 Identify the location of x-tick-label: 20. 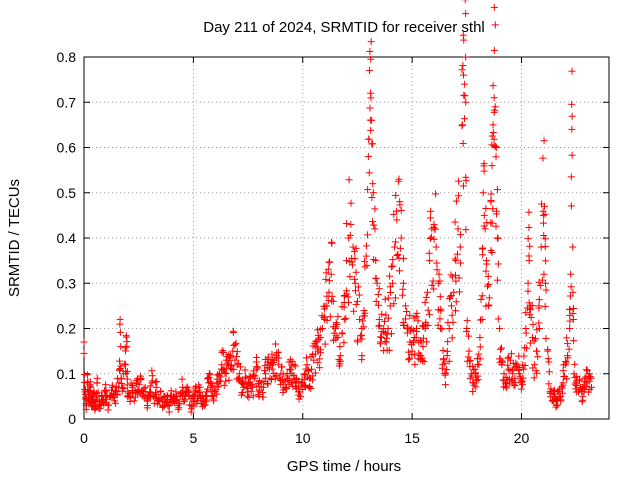
(522, 438).